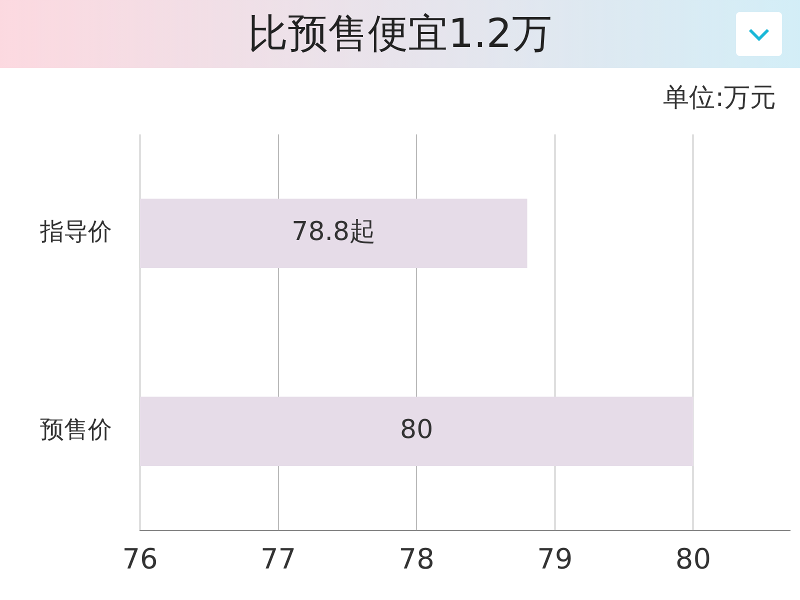  What do you see at coordinates (555, 559) in the screenshot?
I see `x-tick-label: 79` at bounding box center [555, 559].